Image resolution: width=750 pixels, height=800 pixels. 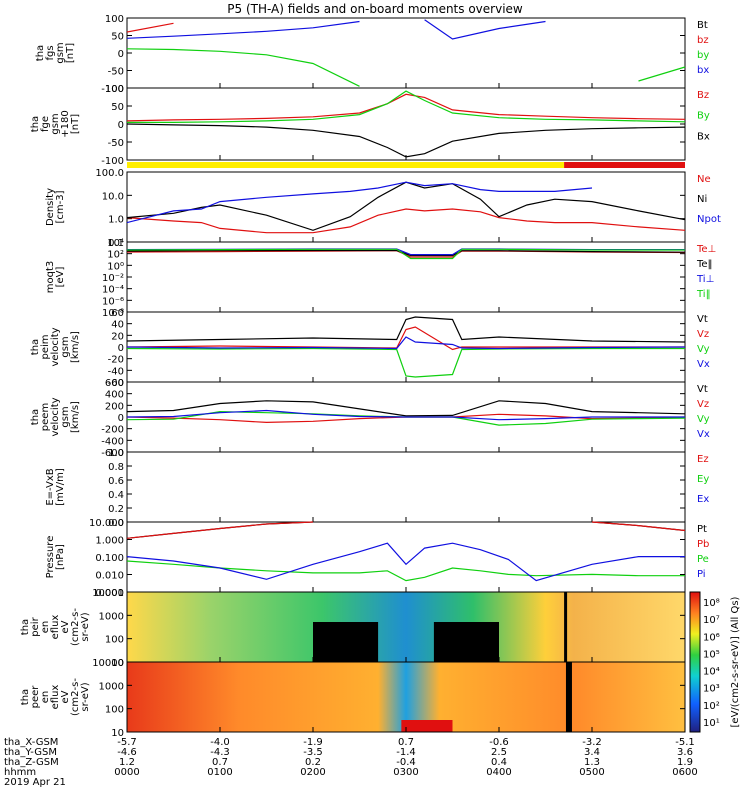 What do you see at coordinates (735, 661) in the screenshot?
I see `colorbar-label: [eV/(cm2-s-sr-eV)] (All Qs)` at bounding box center [735, 661].